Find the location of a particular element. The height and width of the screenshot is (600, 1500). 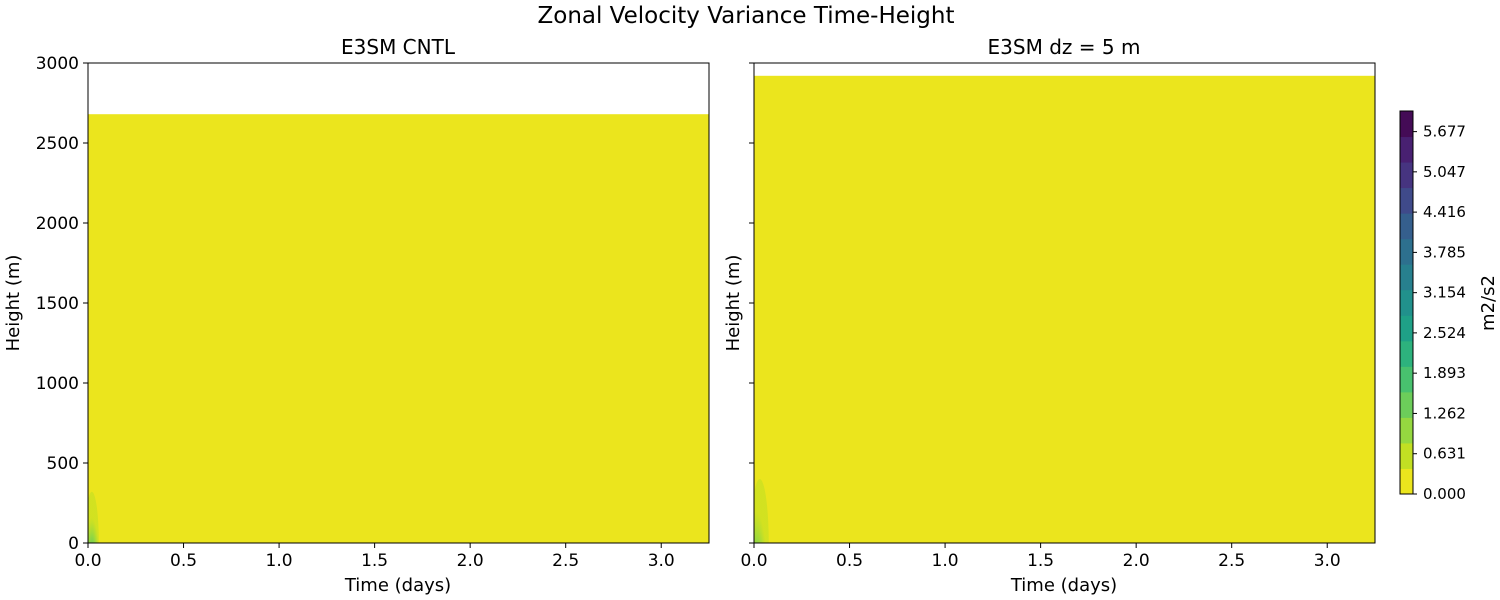

y-tick-label: 500 is located at coordinates (63, 464).